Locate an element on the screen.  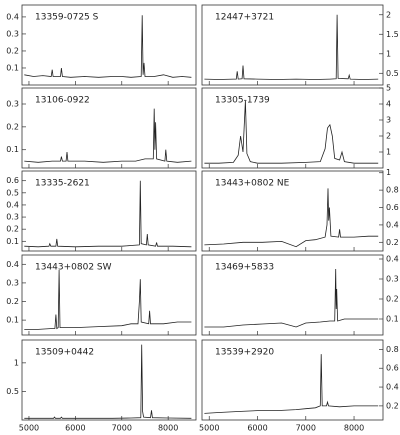
panel-title: 13539+2920 is located at coordinates (244, 353).